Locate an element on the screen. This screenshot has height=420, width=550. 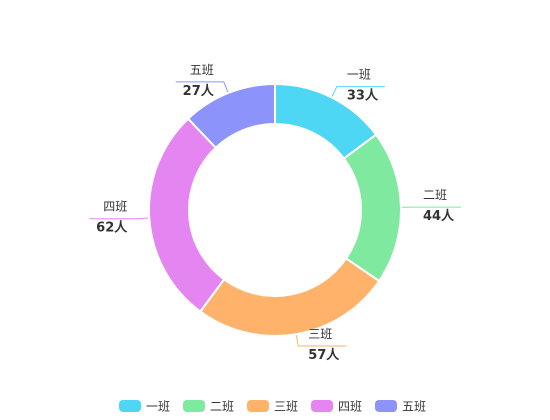
slice-label-name-4: 四班 is located at coordinates (115, 207).